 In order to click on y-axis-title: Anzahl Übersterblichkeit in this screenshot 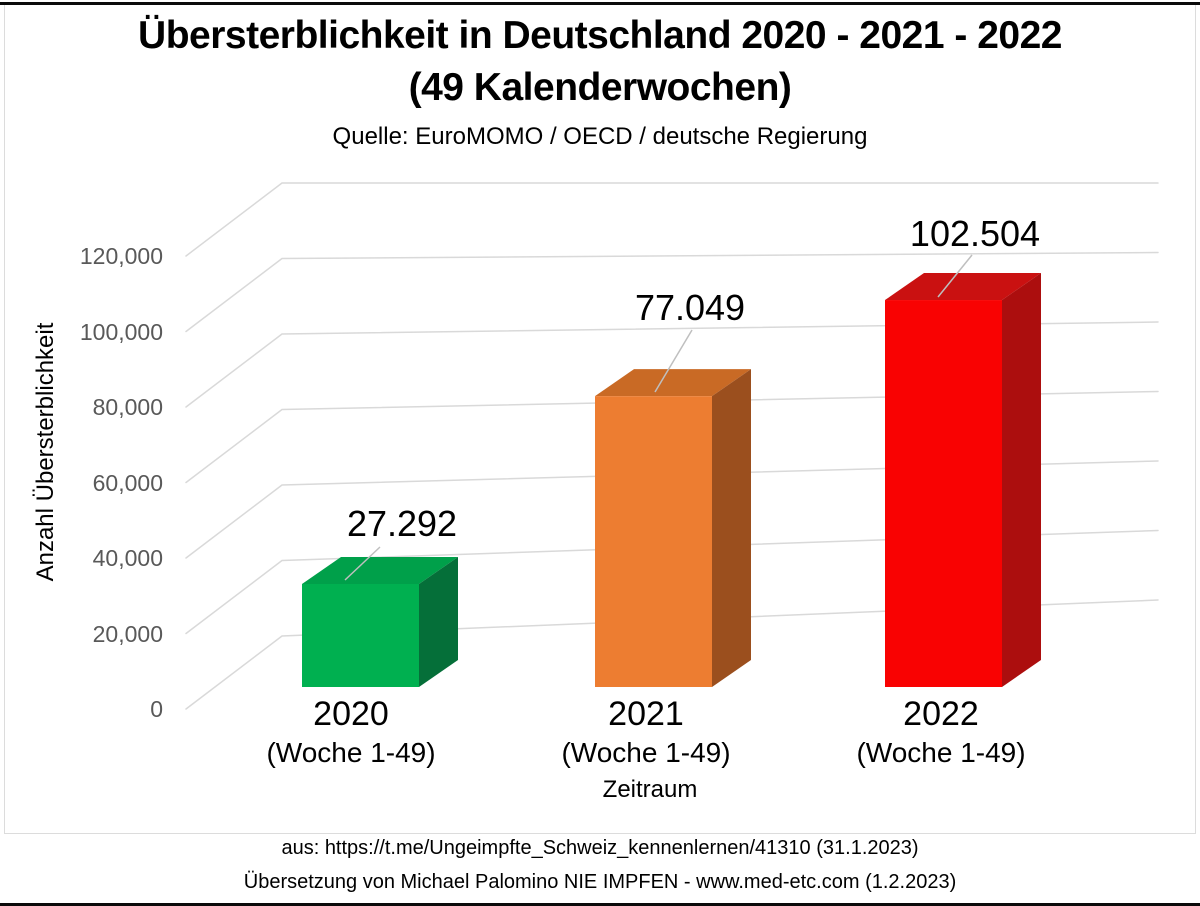, I will do `click(45, 452)`.